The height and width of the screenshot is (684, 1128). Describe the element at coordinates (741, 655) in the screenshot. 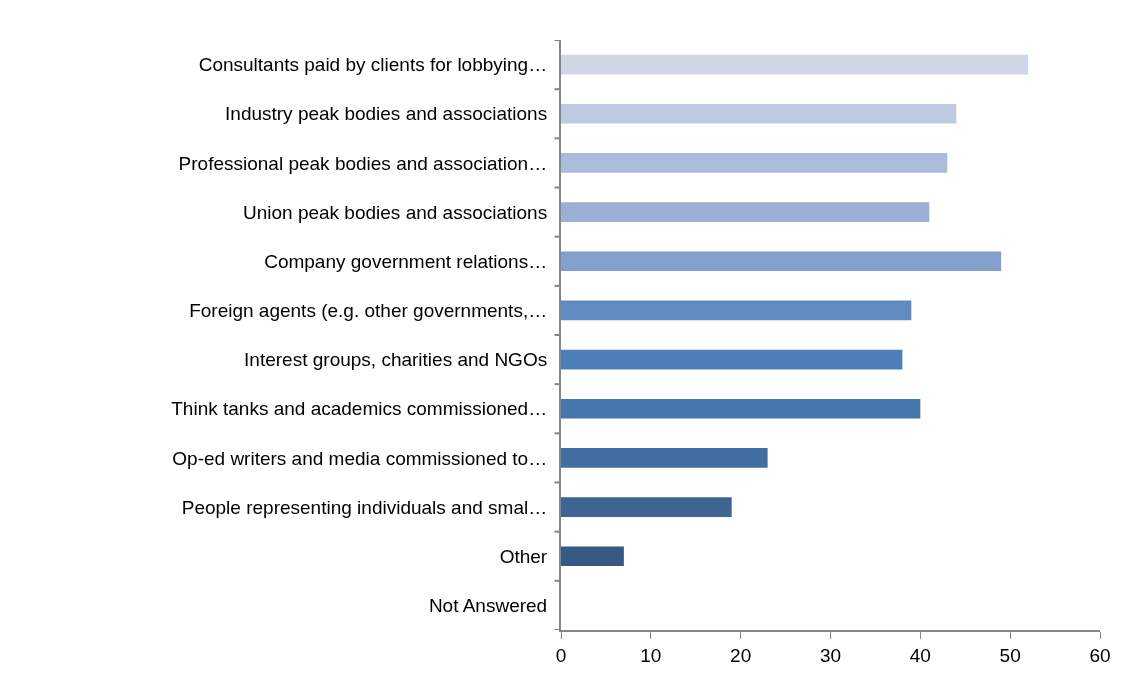

I see `x-tick-label: 20` at that location.